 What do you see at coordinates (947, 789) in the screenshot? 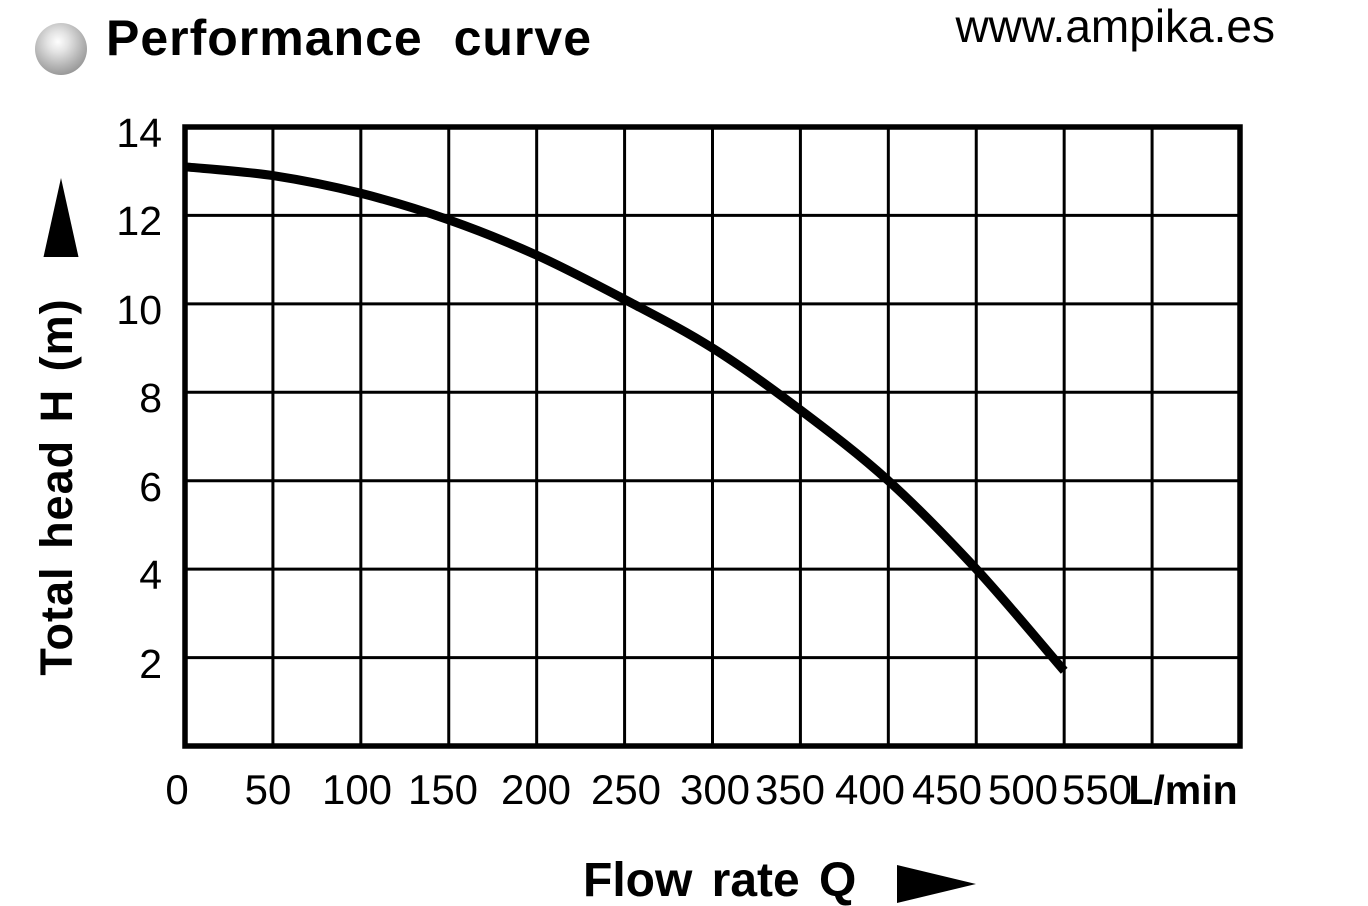
I see `x-tick-label: 450` at bounding box center [947, 789].